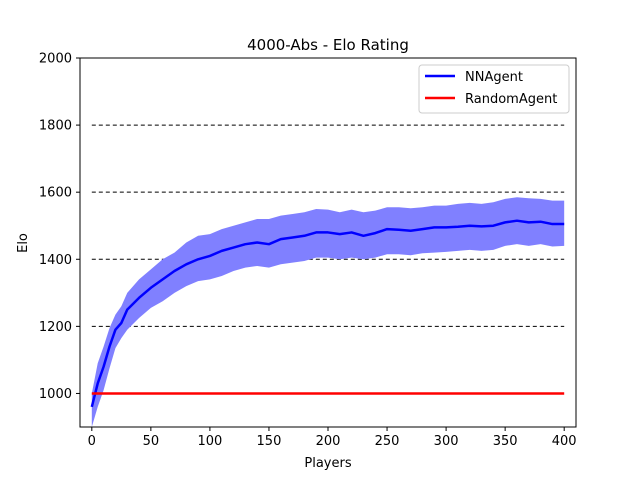 The width and height of the screenshot is (640, 480). Describe the element at coordinates (269, 441) in the screenshot. I see `x-tick-label: 150` at that location.